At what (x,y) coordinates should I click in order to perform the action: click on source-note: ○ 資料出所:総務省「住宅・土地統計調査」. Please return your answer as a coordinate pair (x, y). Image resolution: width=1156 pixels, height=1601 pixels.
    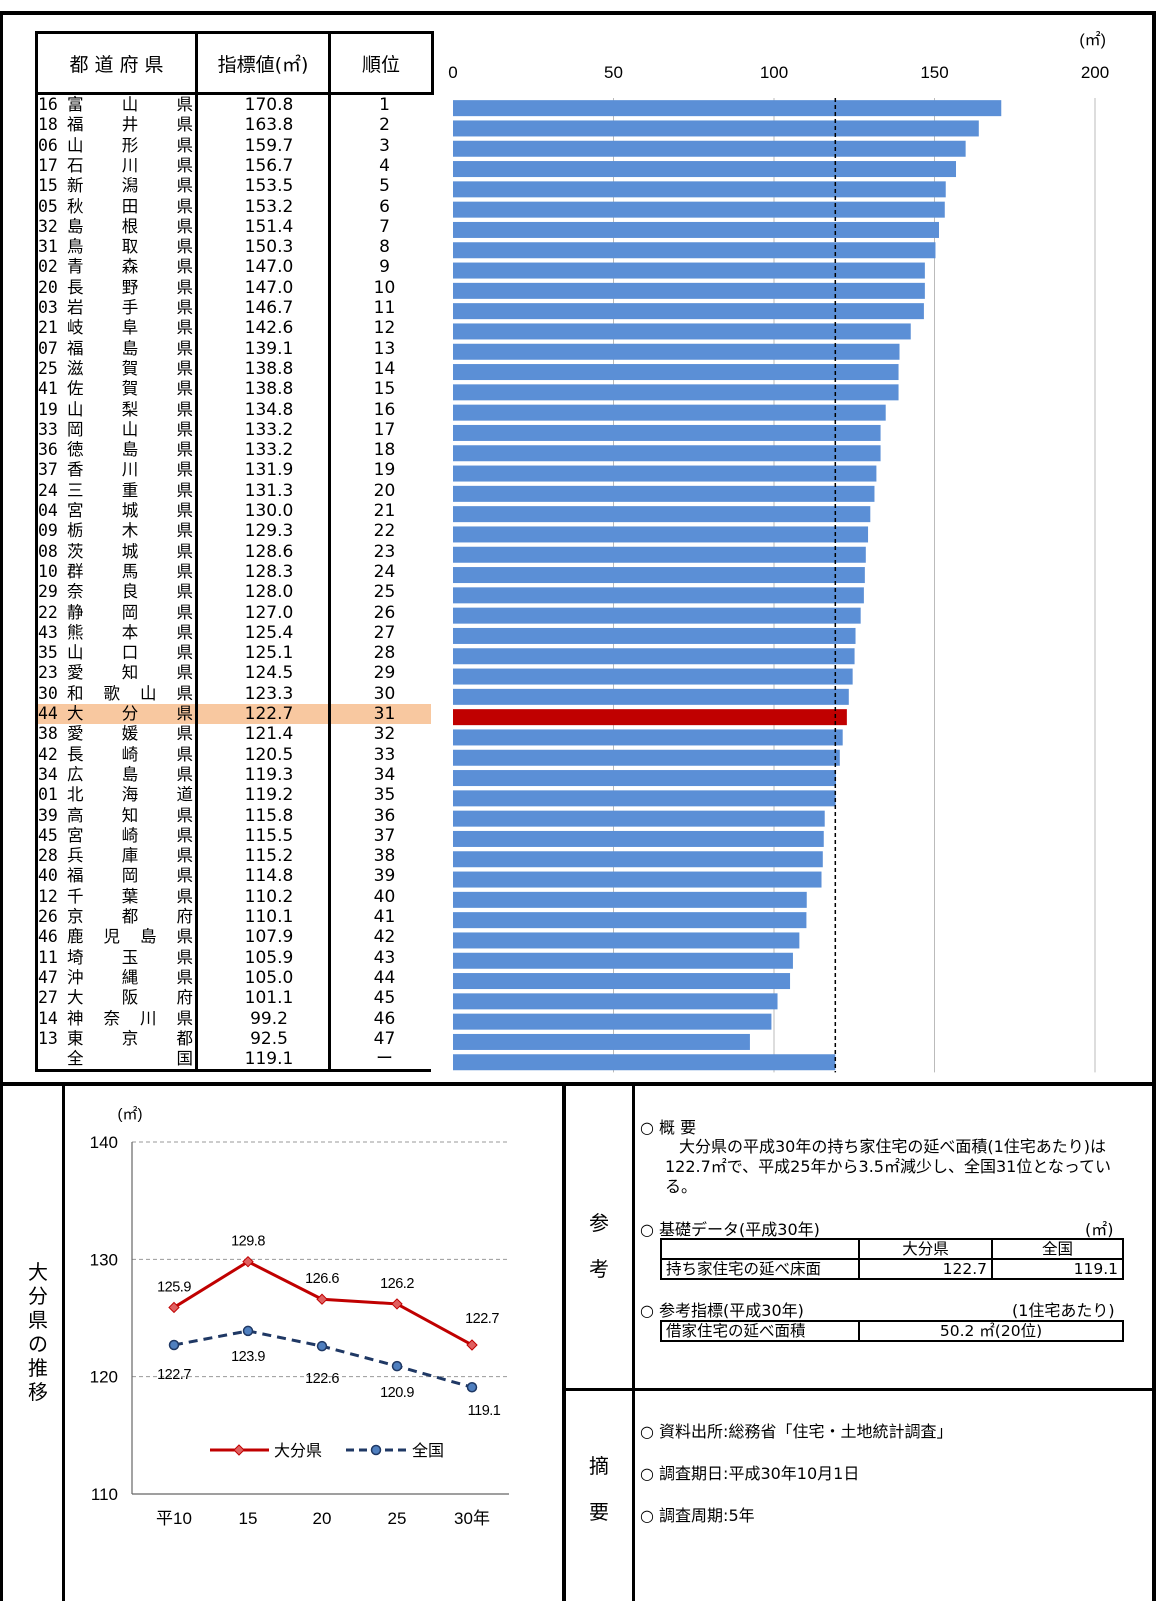
    Looking at the image, I should click on (796, 1431).